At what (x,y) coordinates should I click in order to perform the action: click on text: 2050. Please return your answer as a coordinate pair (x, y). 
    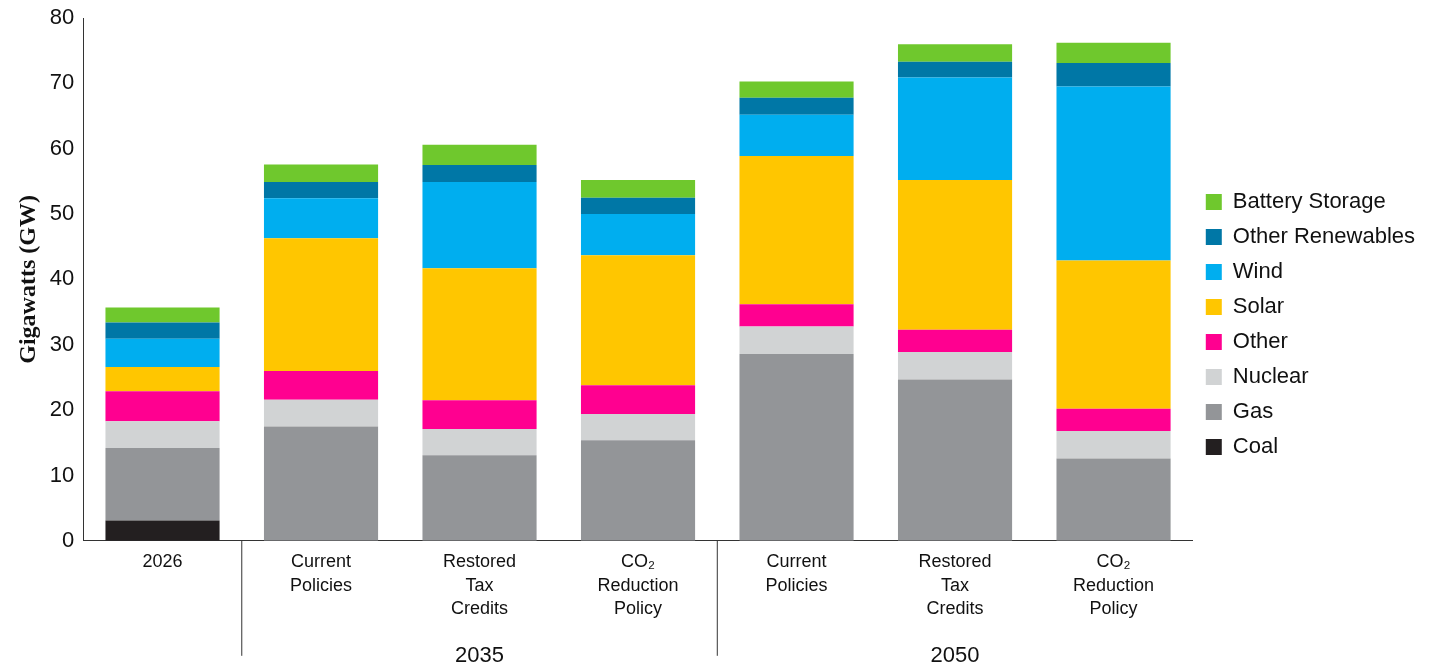
    Looking at the image, I should click on (955, 654).